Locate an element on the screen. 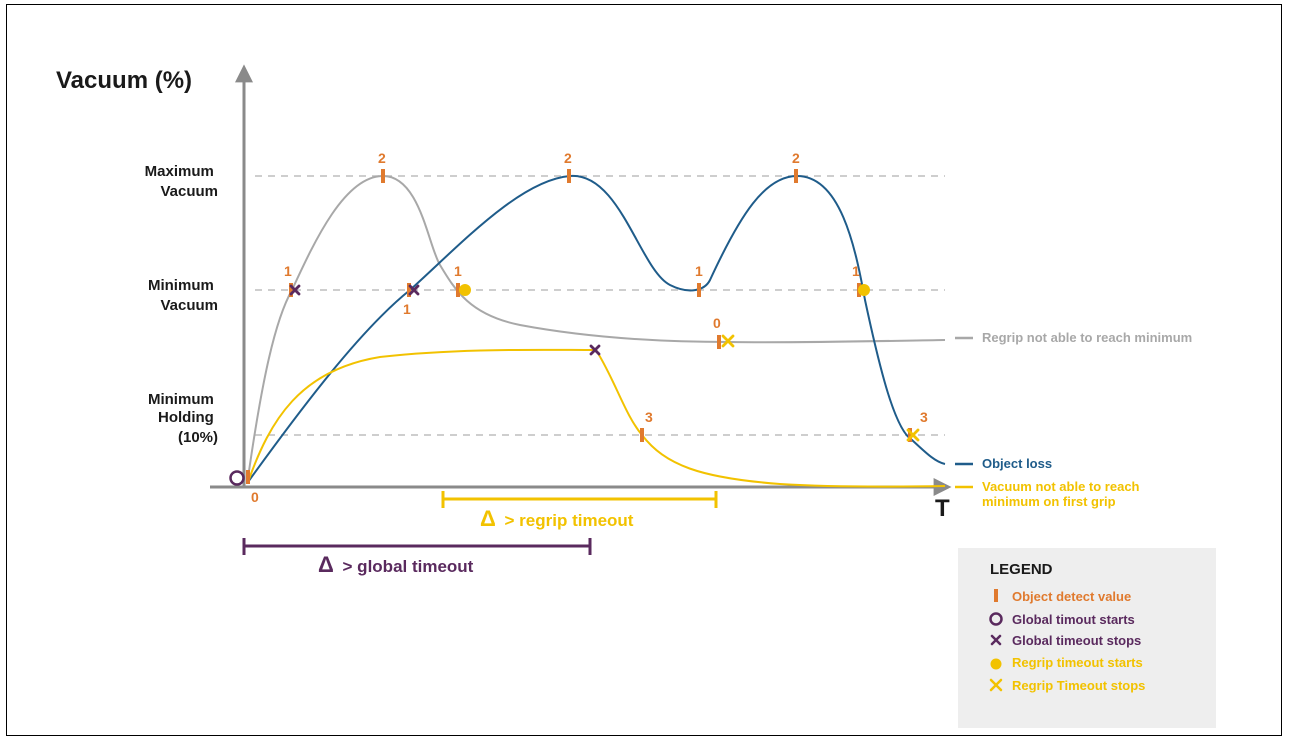 Image resolution: width=1289 pixels, height=740 pixels. orange-tick-icon is located at coordinates (996, 595).